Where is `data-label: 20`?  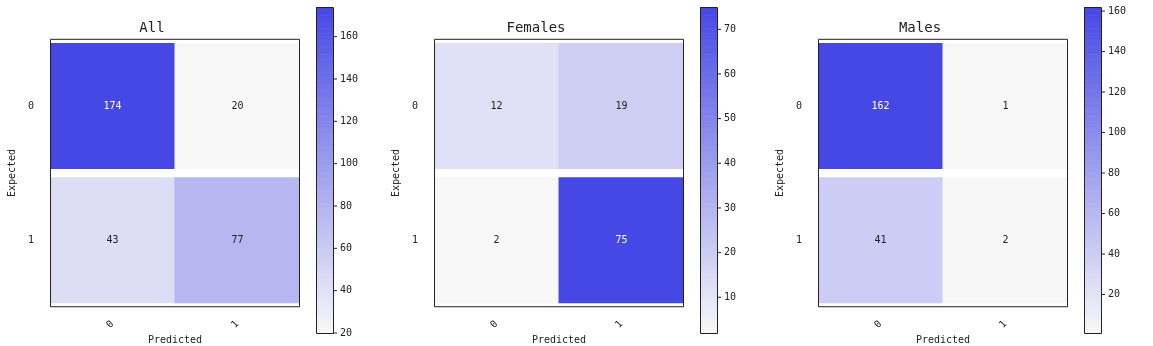
data-label: 20 is located at coordinates (237, 105).